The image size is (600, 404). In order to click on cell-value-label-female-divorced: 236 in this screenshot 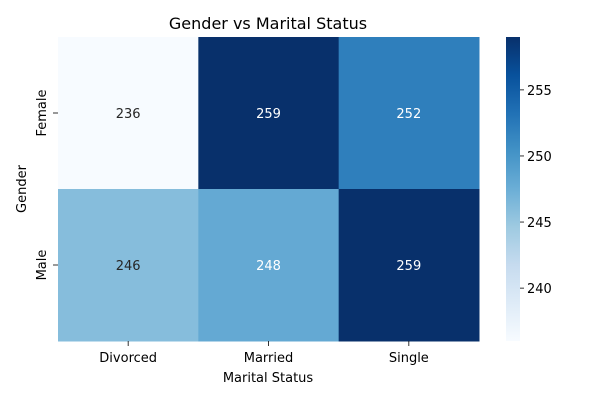, I will do `click(128, 114)`.